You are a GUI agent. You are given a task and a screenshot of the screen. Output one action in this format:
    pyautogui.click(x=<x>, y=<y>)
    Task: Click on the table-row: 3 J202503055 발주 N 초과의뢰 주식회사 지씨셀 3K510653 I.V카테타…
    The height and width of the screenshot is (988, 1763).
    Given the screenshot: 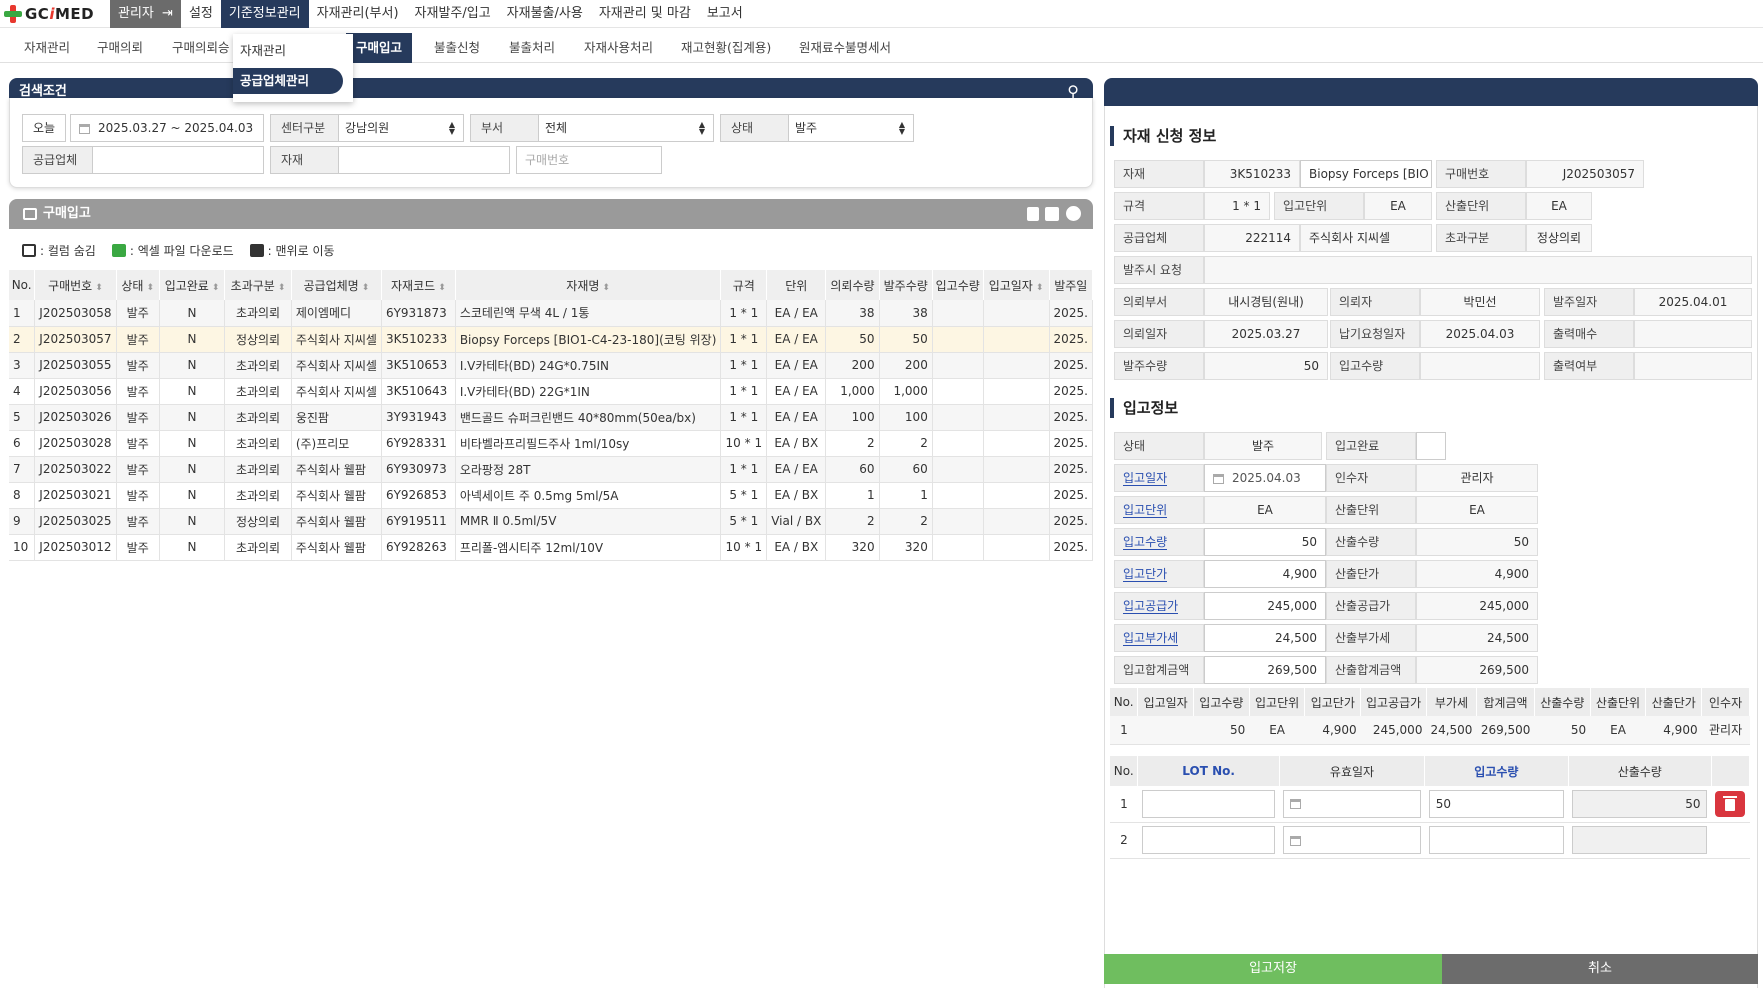 What is the action you would take?
    pyautogui.click(x=551, y=365)
    